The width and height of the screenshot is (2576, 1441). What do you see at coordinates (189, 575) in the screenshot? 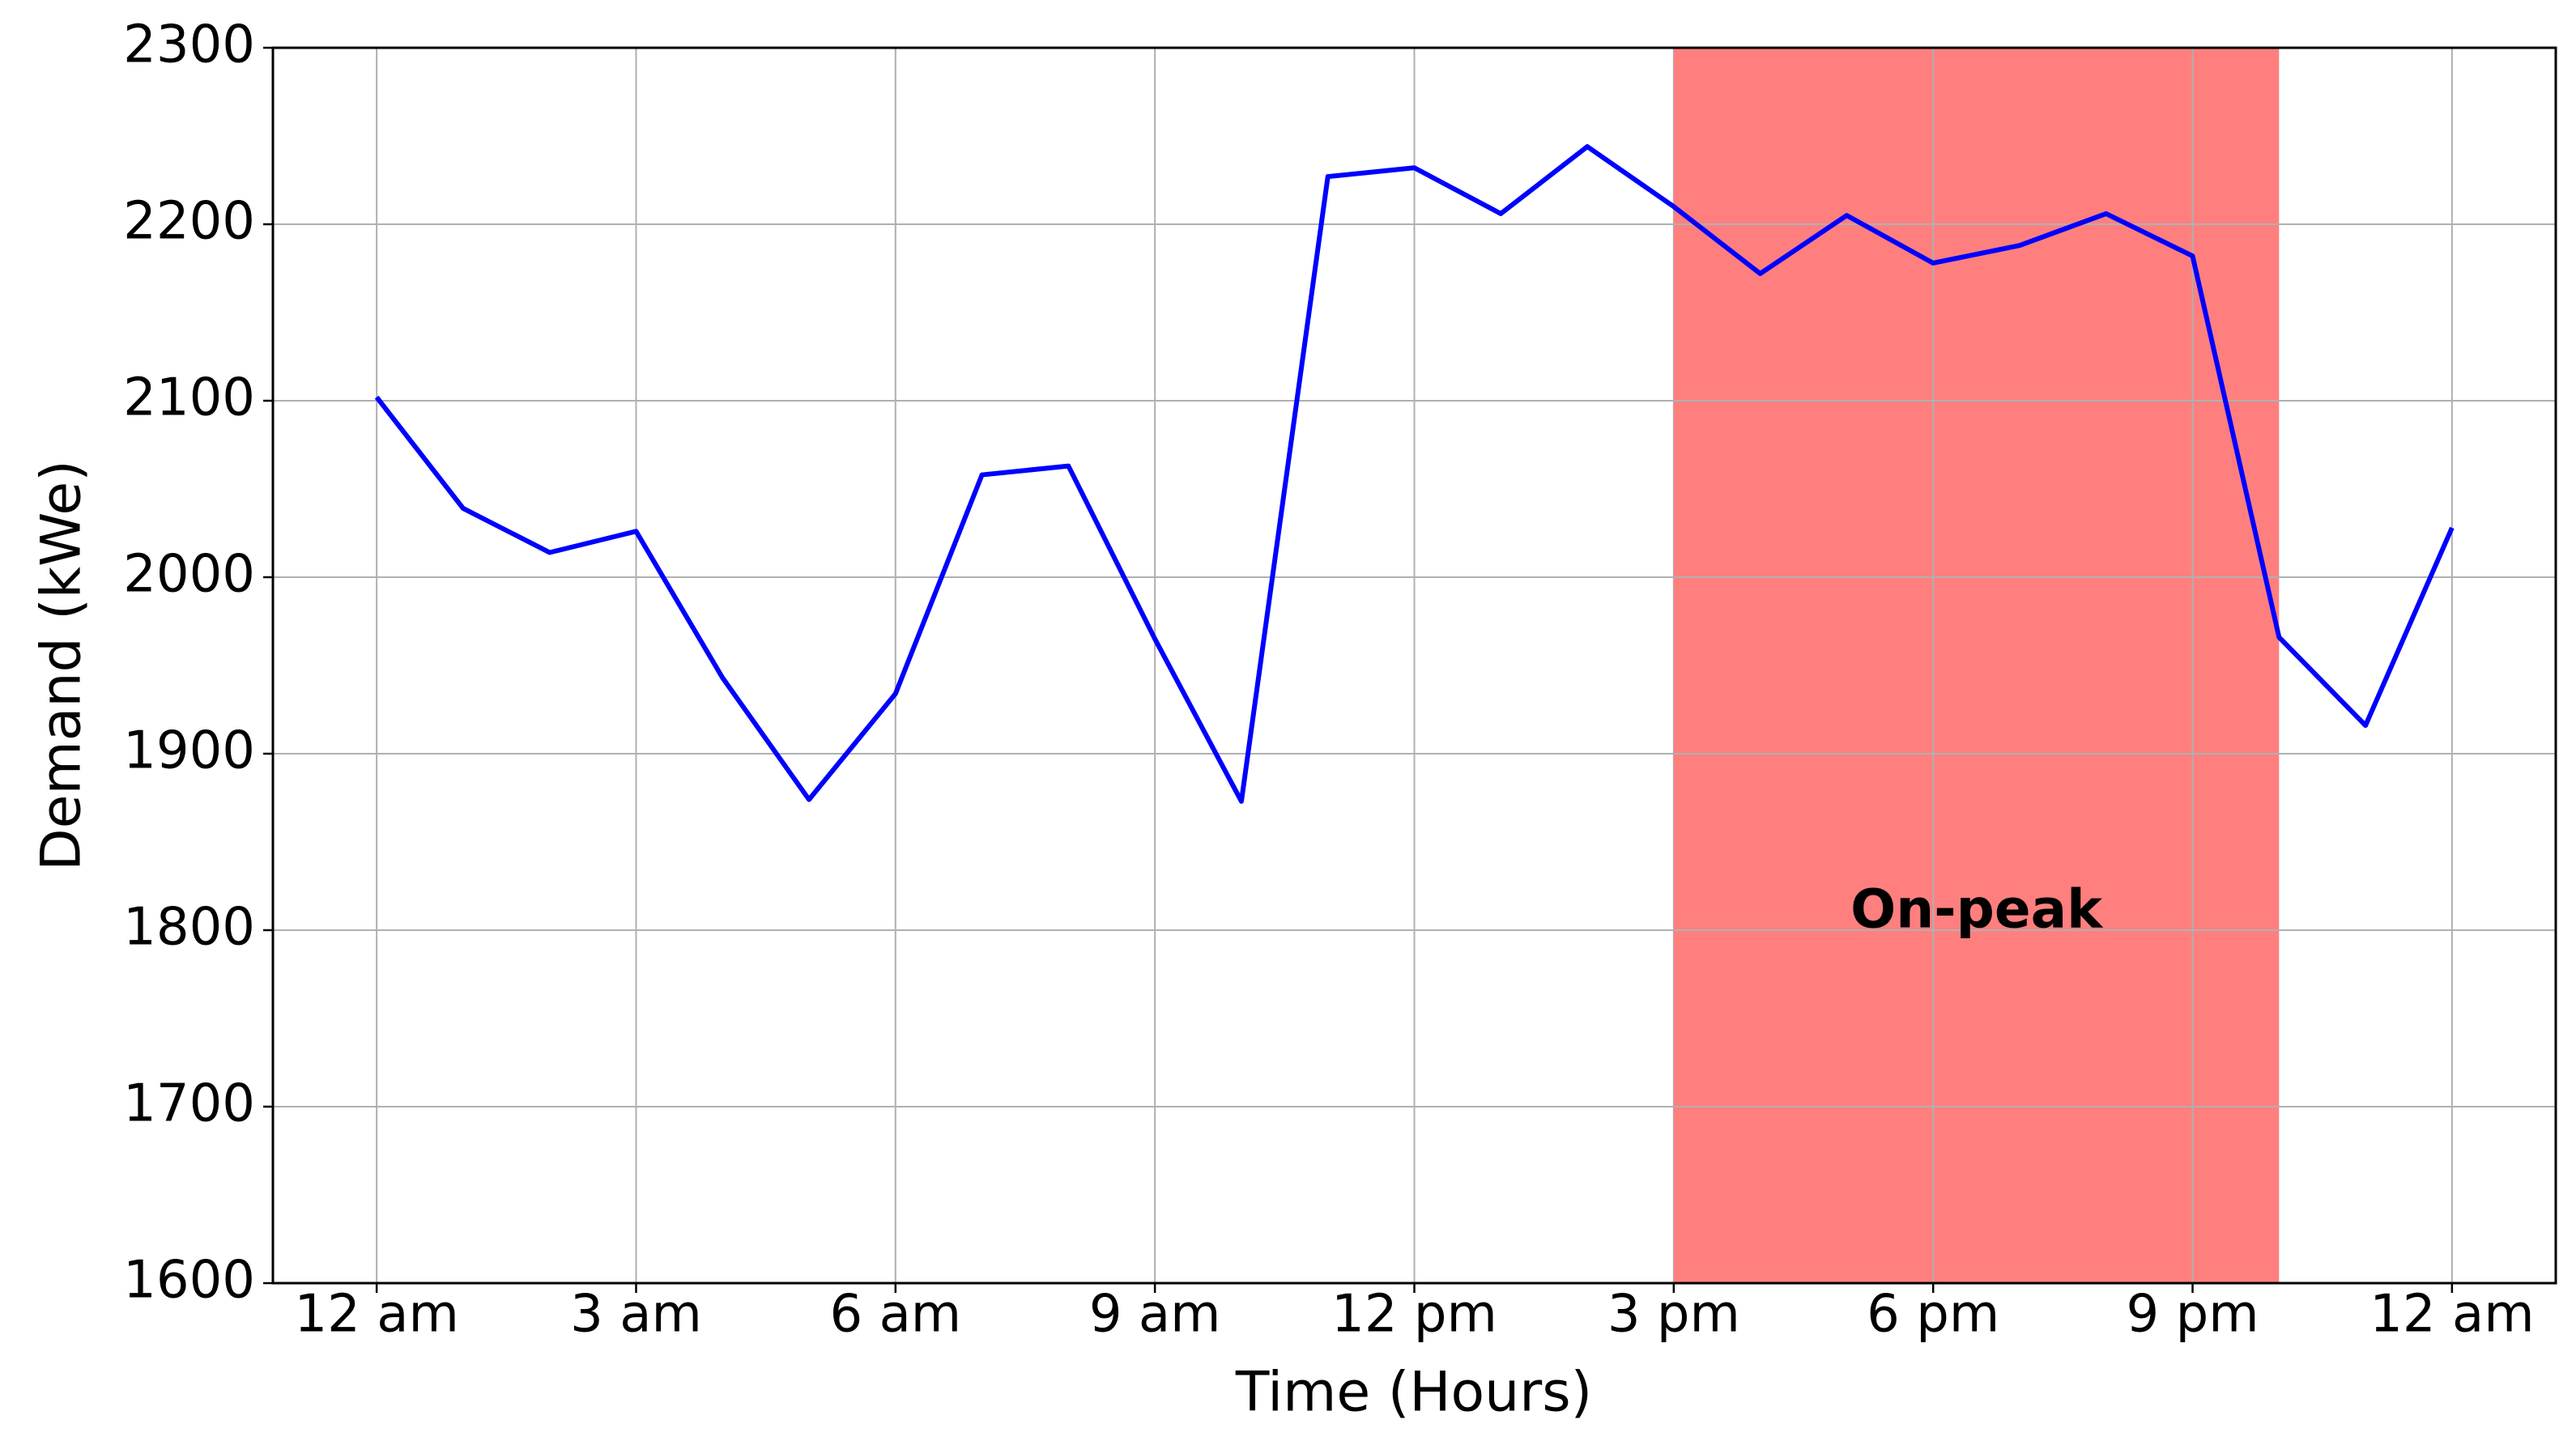
I see `y-tick-label: 2000` at bounding box center [189, 575].